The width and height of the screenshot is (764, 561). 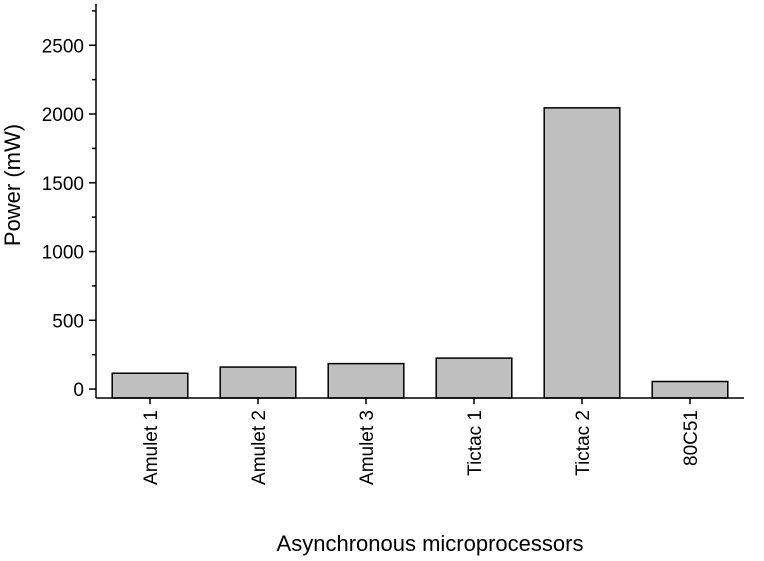 What do you see at coordinates (63, 253) in the screenshot?
I see `y-tick-label: 1000` at bounding box center [63, 253].